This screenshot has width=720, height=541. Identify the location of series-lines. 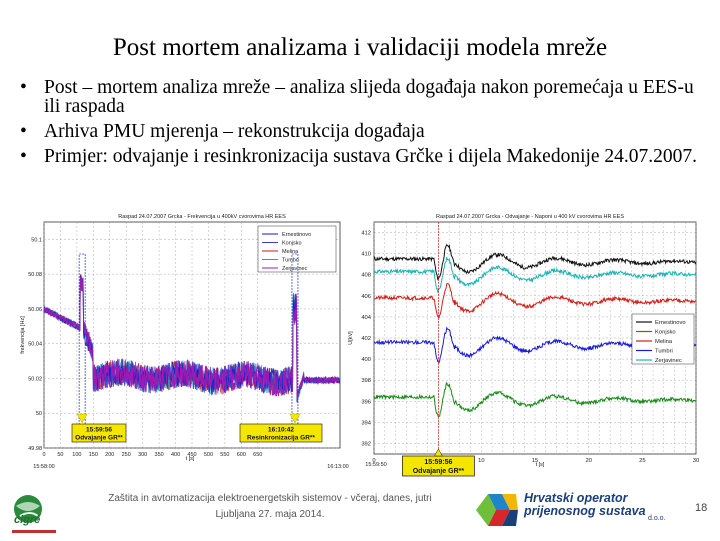
(191, 338).